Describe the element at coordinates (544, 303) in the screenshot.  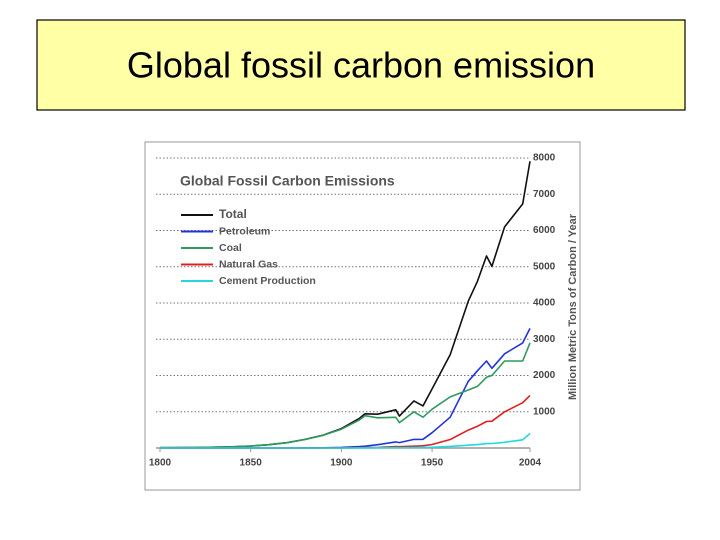
I see `y-tick-label: 4000` at that location.